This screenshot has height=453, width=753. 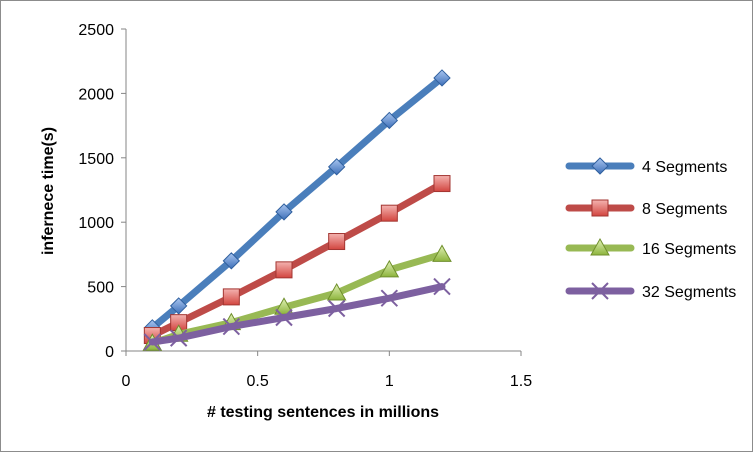 I want to click on x-tick-label: 1.5, so click(x=521, y=381).